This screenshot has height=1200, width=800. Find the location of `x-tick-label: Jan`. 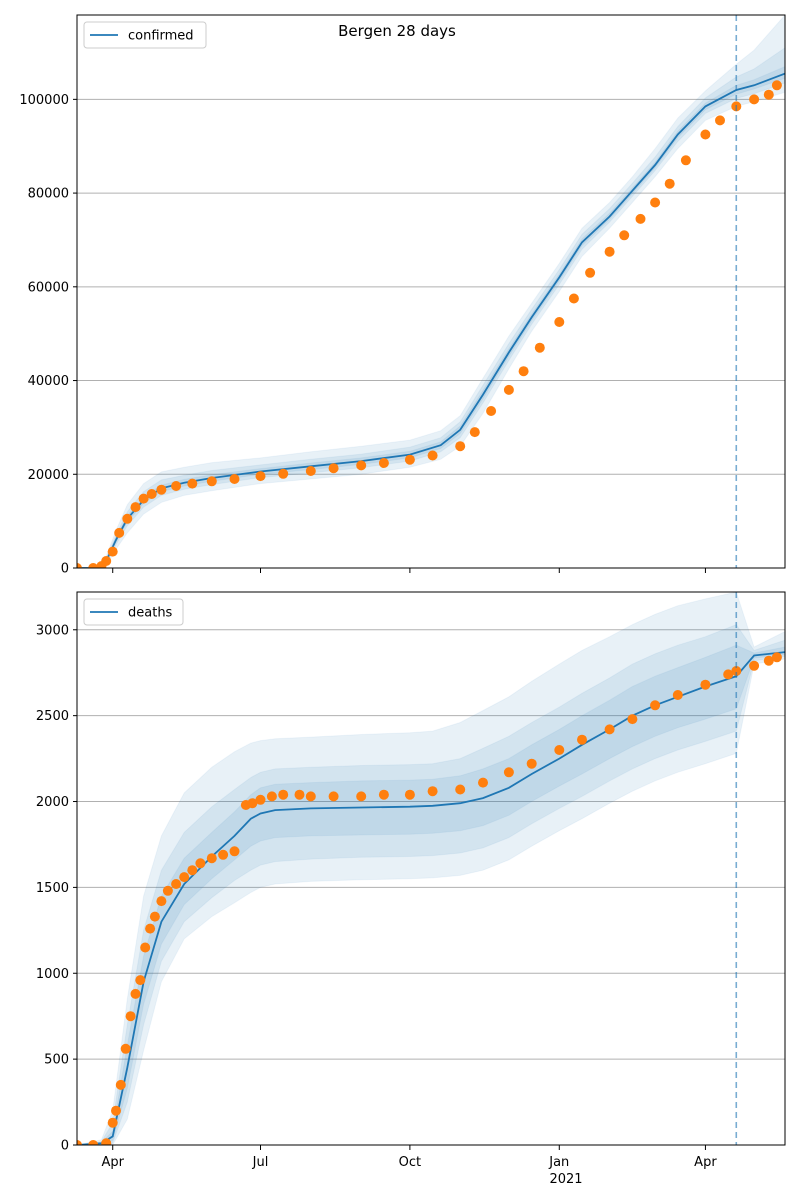

x-tick-label: Jan is located at coordinates (558, 1162).